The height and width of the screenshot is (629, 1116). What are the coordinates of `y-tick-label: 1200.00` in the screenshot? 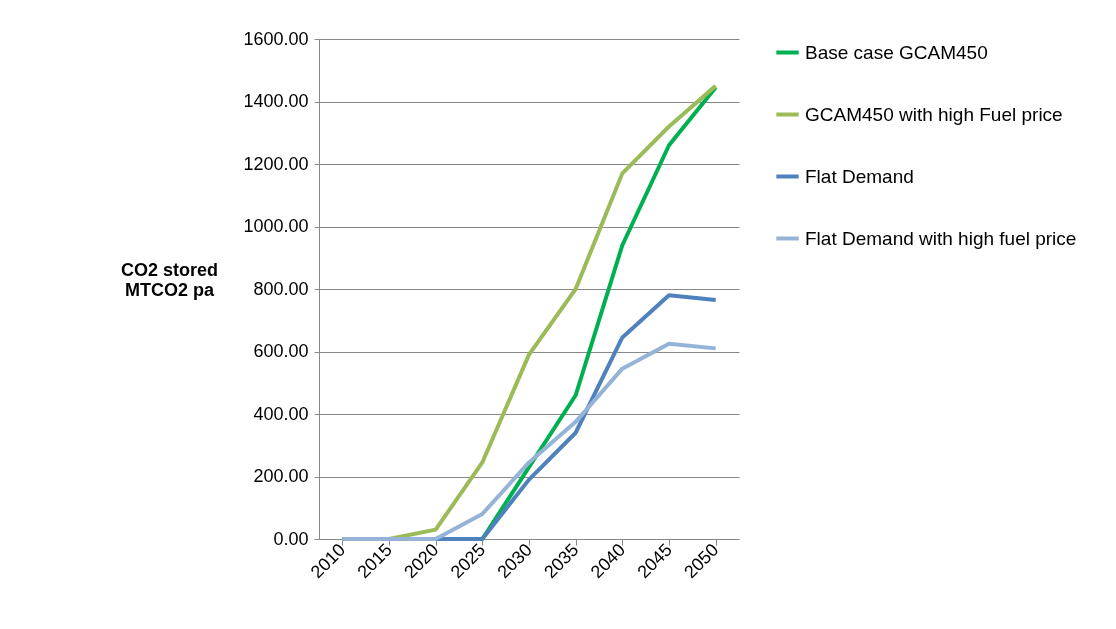 It's located at (276, 163).